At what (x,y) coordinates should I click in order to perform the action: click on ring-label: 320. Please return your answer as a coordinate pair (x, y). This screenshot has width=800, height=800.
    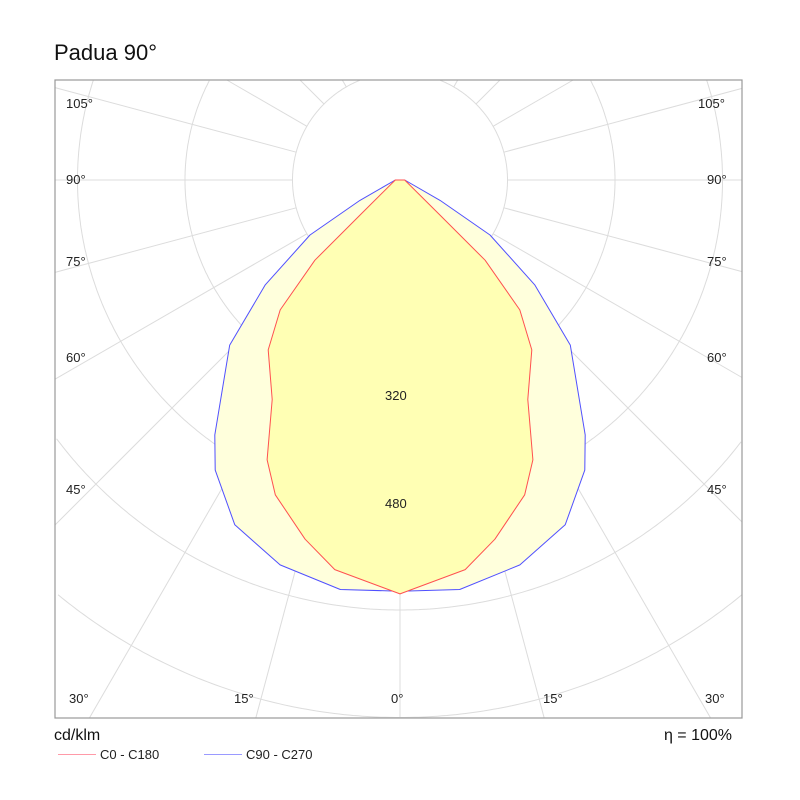
    Looking at the image, I should click on (396, 395).